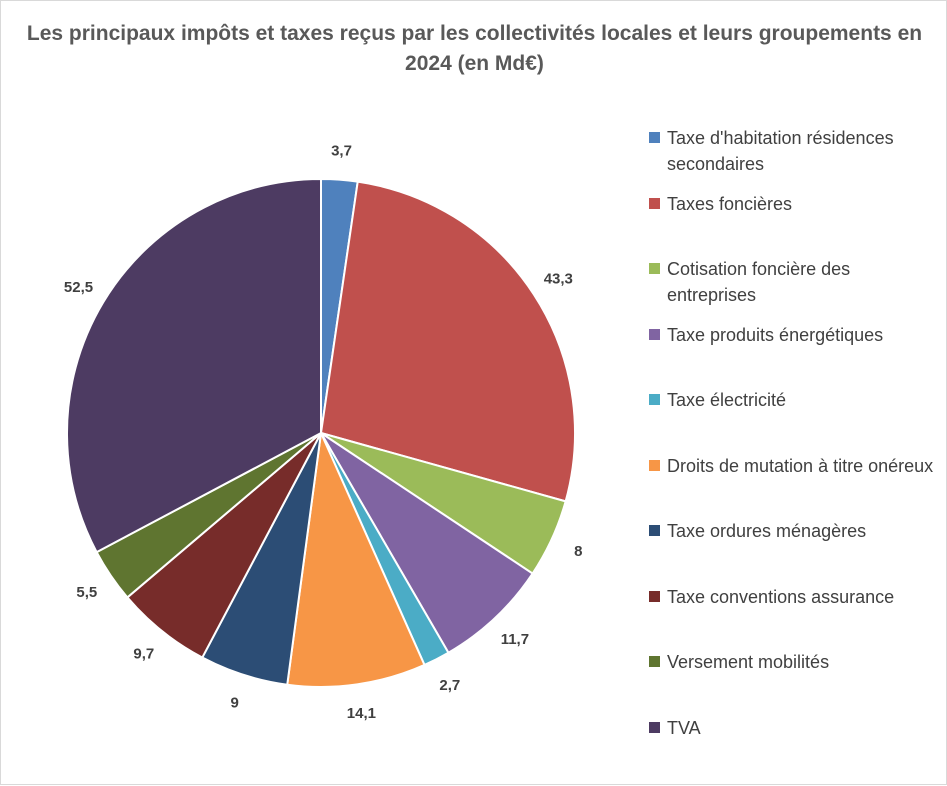 Image resolution: width=947 pixels, height=786 pixels. What do you see at coordinates (143, 654) in the screenshot?
I see `data-label-8: 9,7` at bounding box center [143, 654].